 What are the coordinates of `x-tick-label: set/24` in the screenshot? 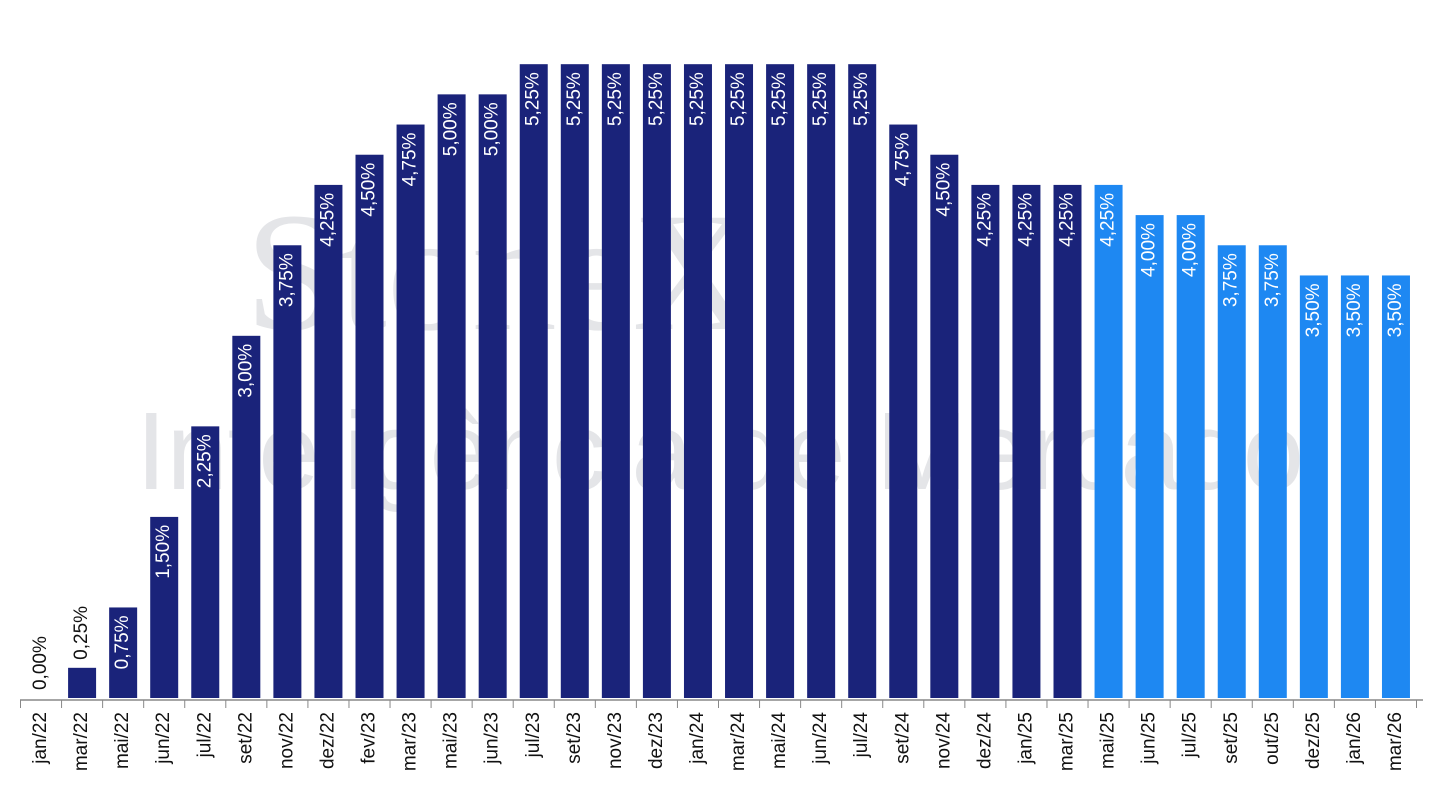 It's located at (902, 738).